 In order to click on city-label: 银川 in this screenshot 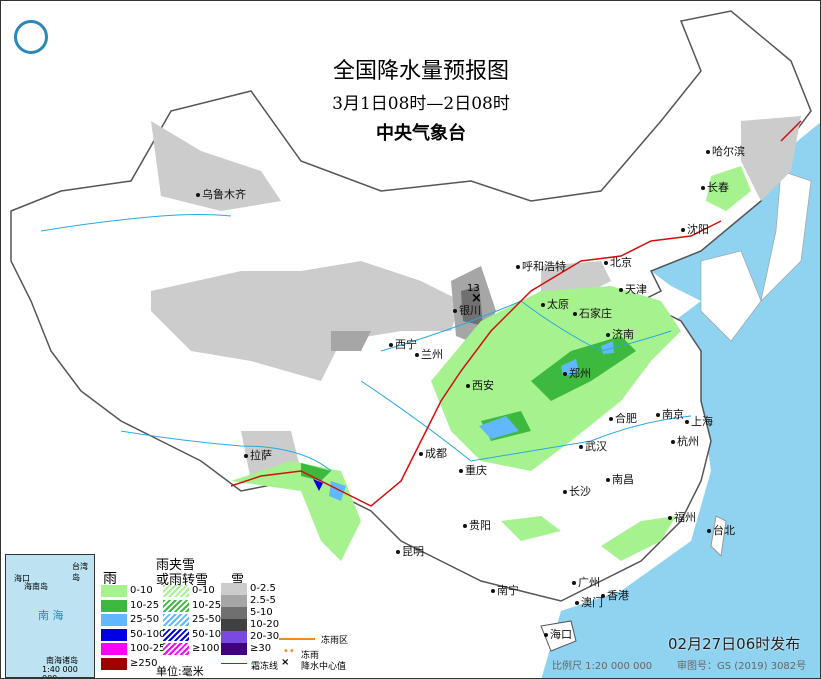, I will do `click(467, 310)`.